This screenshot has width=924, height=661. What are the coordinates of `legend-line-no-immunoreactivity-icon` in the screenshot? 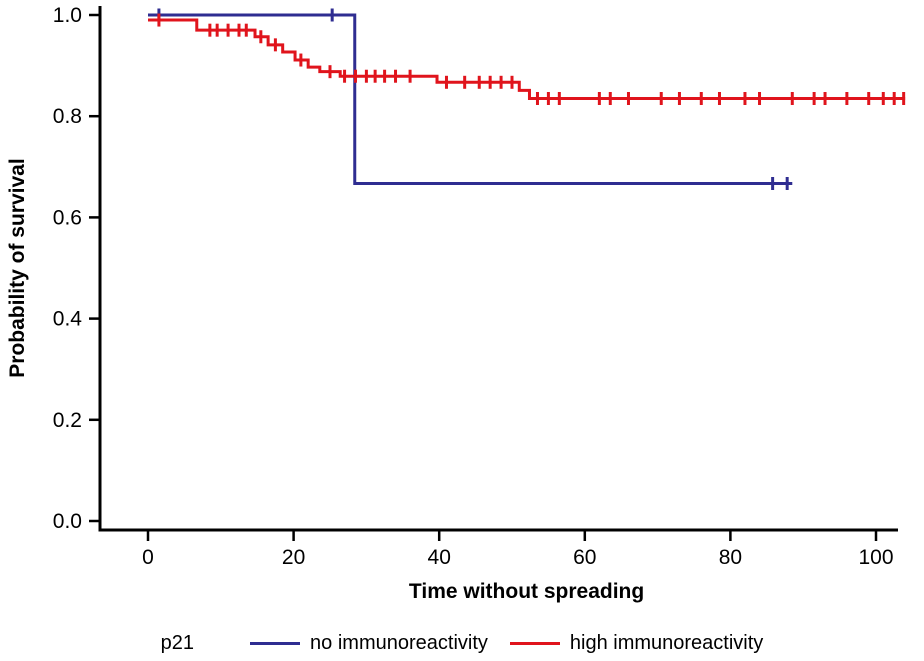 It's located at (275, 643).